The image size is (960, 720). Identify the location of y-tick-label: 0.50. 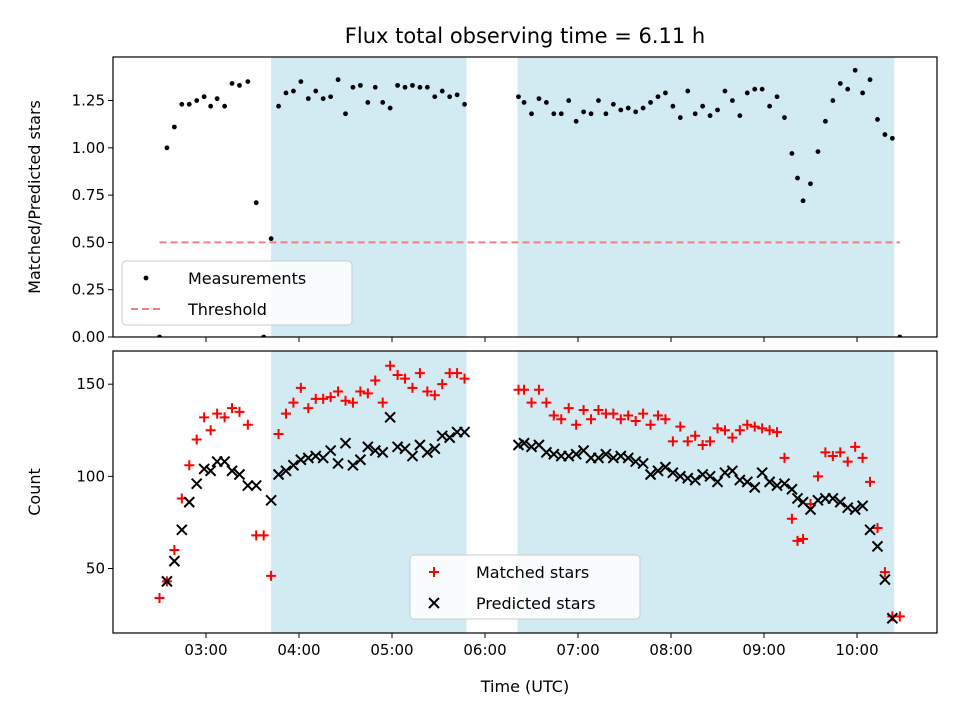
(88, 242).